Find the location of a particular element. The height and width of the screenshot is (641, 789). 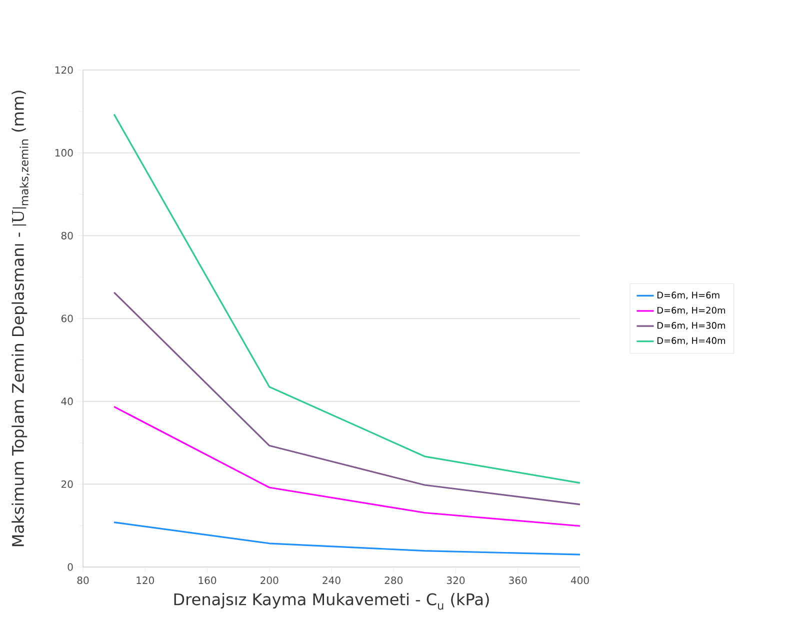

y-tick-label: 40 is located at coordinates (67, 402).